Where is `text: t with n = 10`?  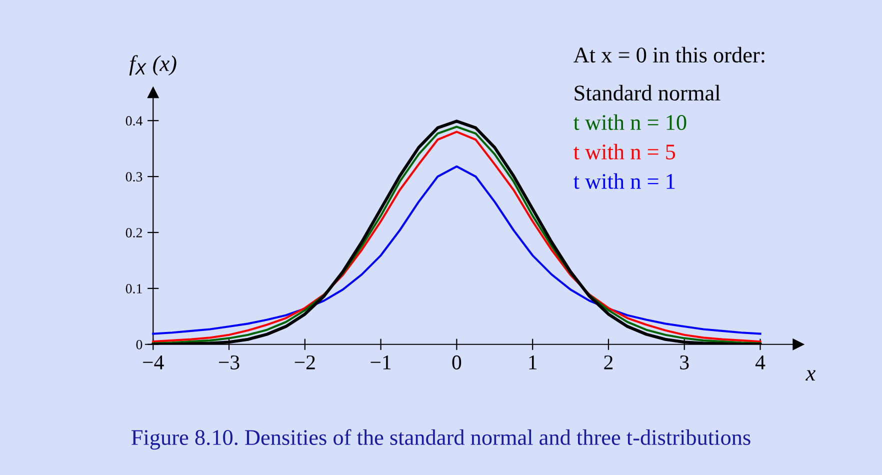
text: t with n = 10 is located at coordinates (630, 122).